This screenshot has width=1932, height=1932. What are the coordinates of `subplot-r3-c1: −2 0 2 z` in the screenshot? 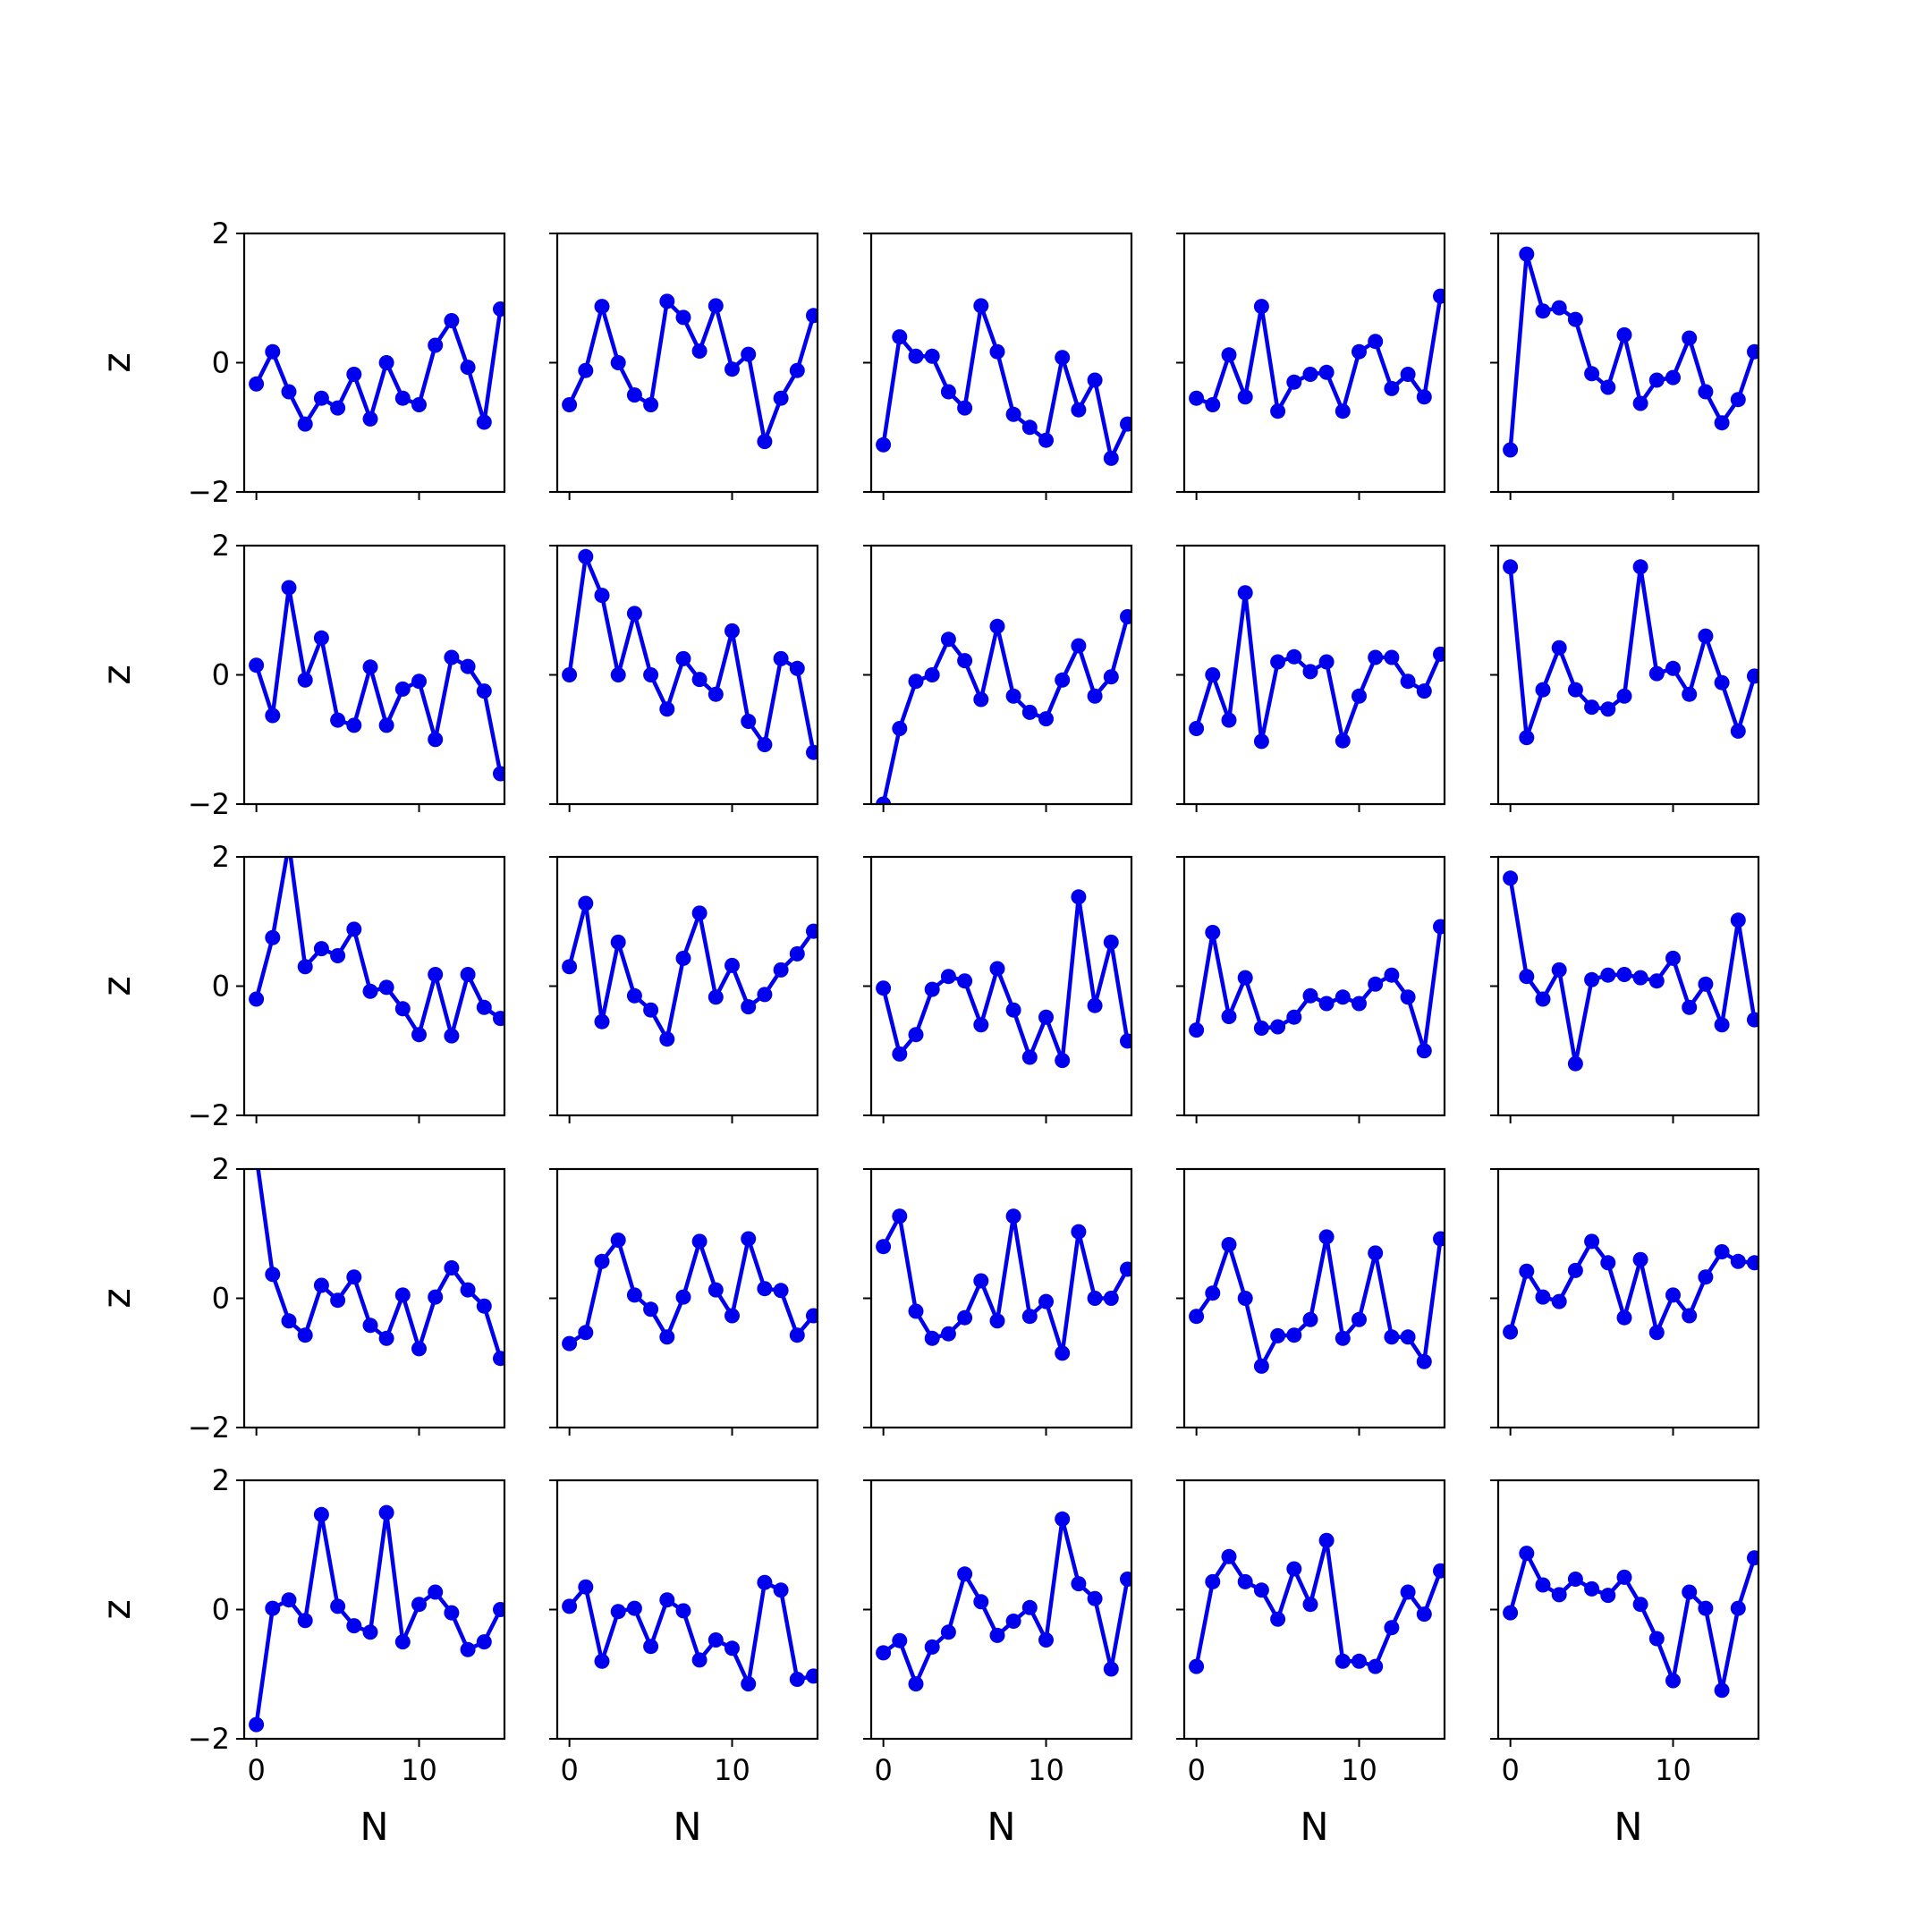 It's located at (300, 986).